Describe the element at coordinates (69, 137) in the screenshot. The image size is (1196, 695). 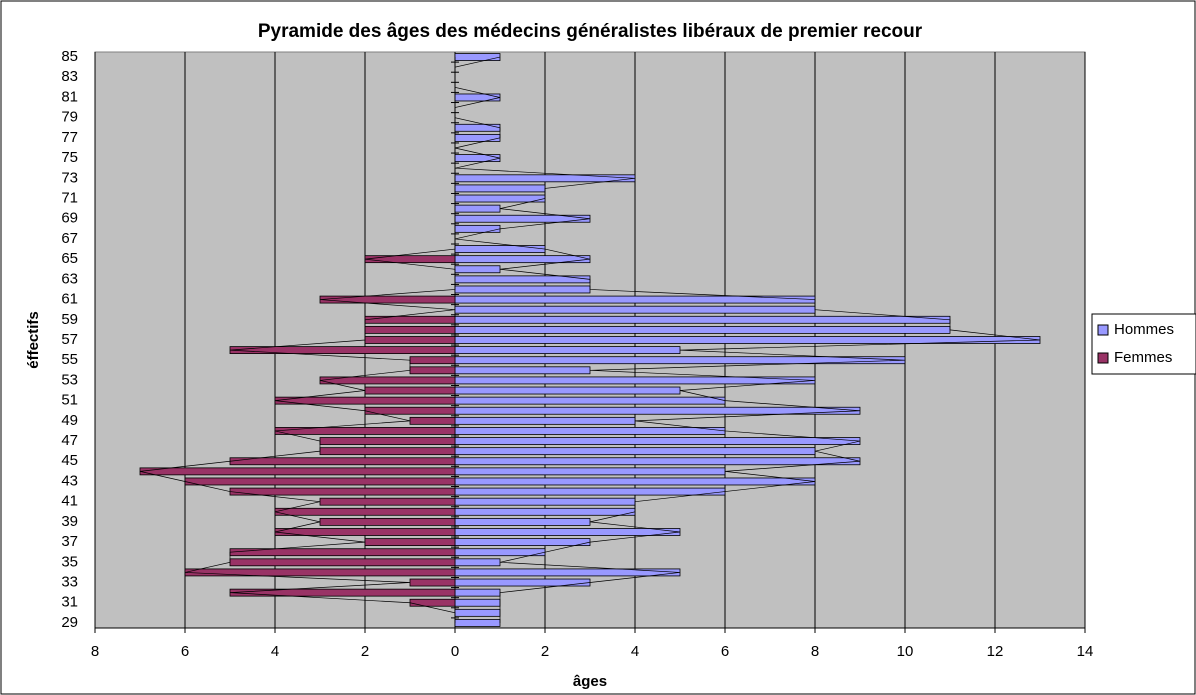
I see `y-tick-label: 77` at that location.